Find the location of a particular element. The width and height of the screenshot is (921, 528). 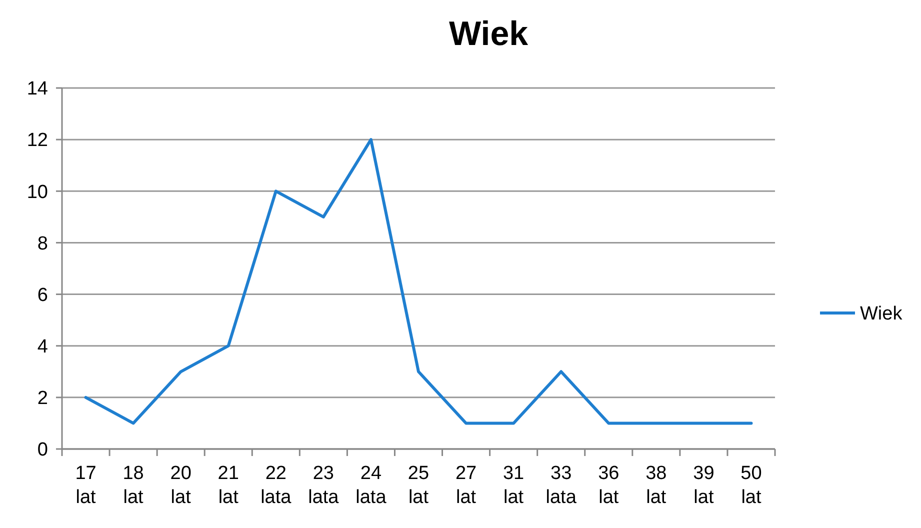

x-tick-label: 25 lat is located at coordinates (419, 485).